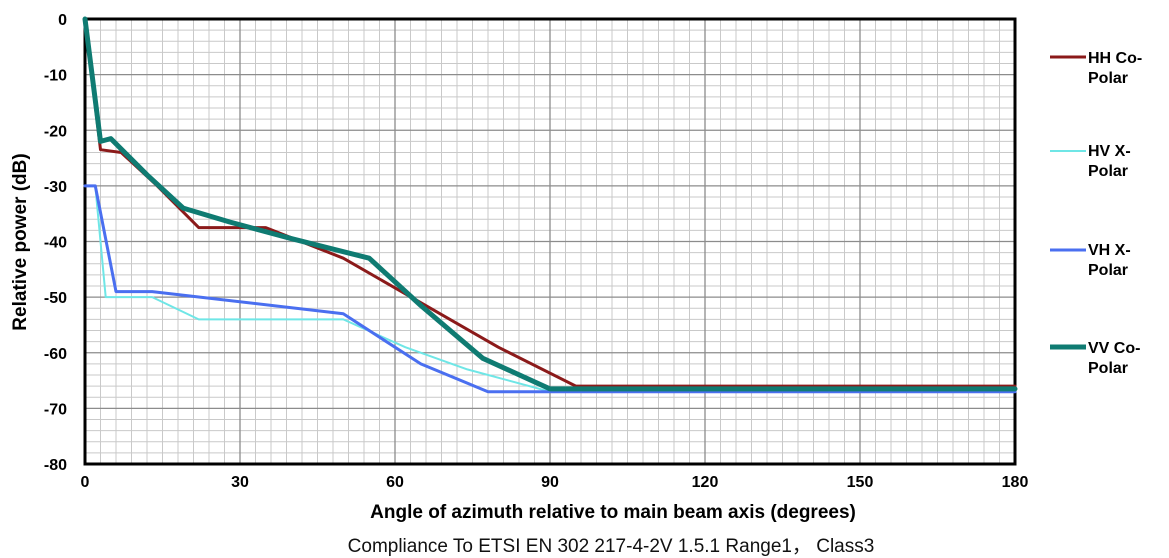  Describe the element at coordinates (20, 241) in the screenshot. I see `y-axis-title: Relative power (dB)` at that location.